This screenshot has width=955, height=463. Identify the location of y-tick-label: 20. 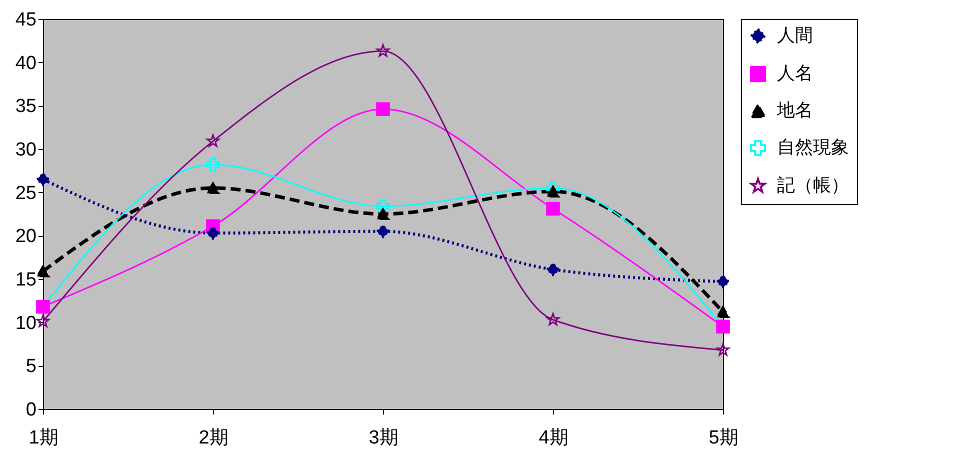
(25, 237).